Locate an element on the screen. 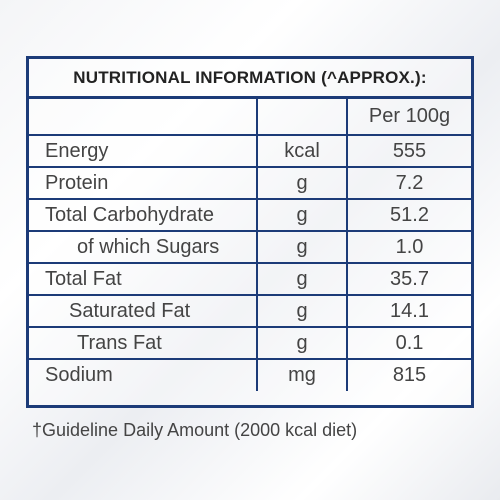 The image size is (500, 500). header-per-100g: Per 100g is located at coordinates (408, 117).